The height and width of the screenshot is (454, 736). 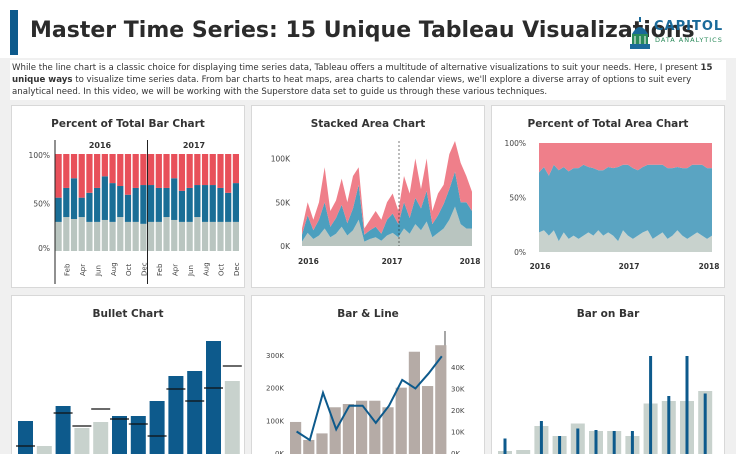 I want to click on card-bar-line: Bar & Line 300K 200K 100K 0K 40K 30K 20K 10K 0K, so click(x=368, y=374).